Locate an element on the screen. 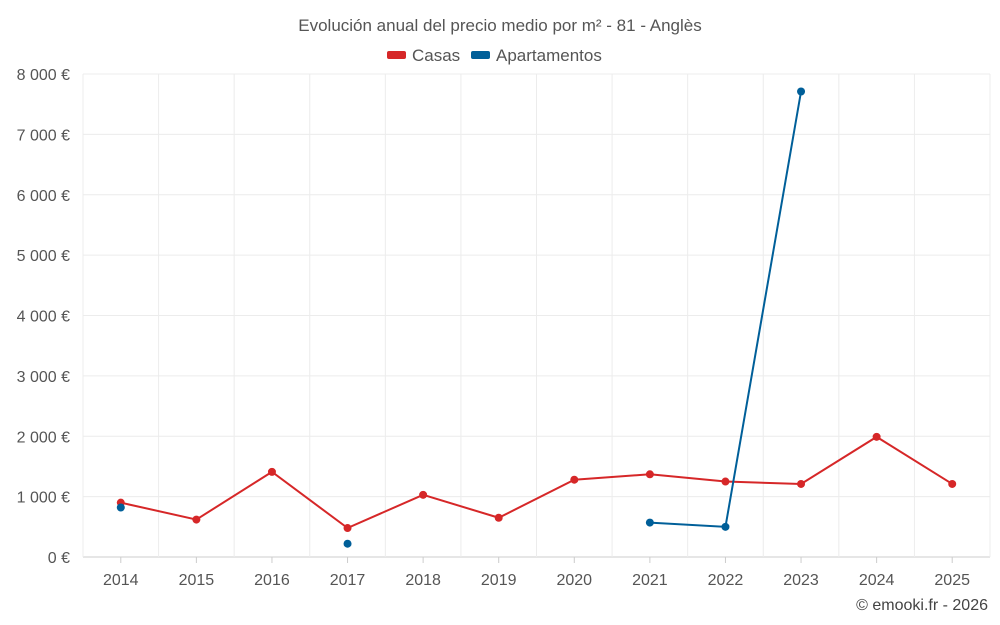  series-line-casas is located at coordinates (536, 482).